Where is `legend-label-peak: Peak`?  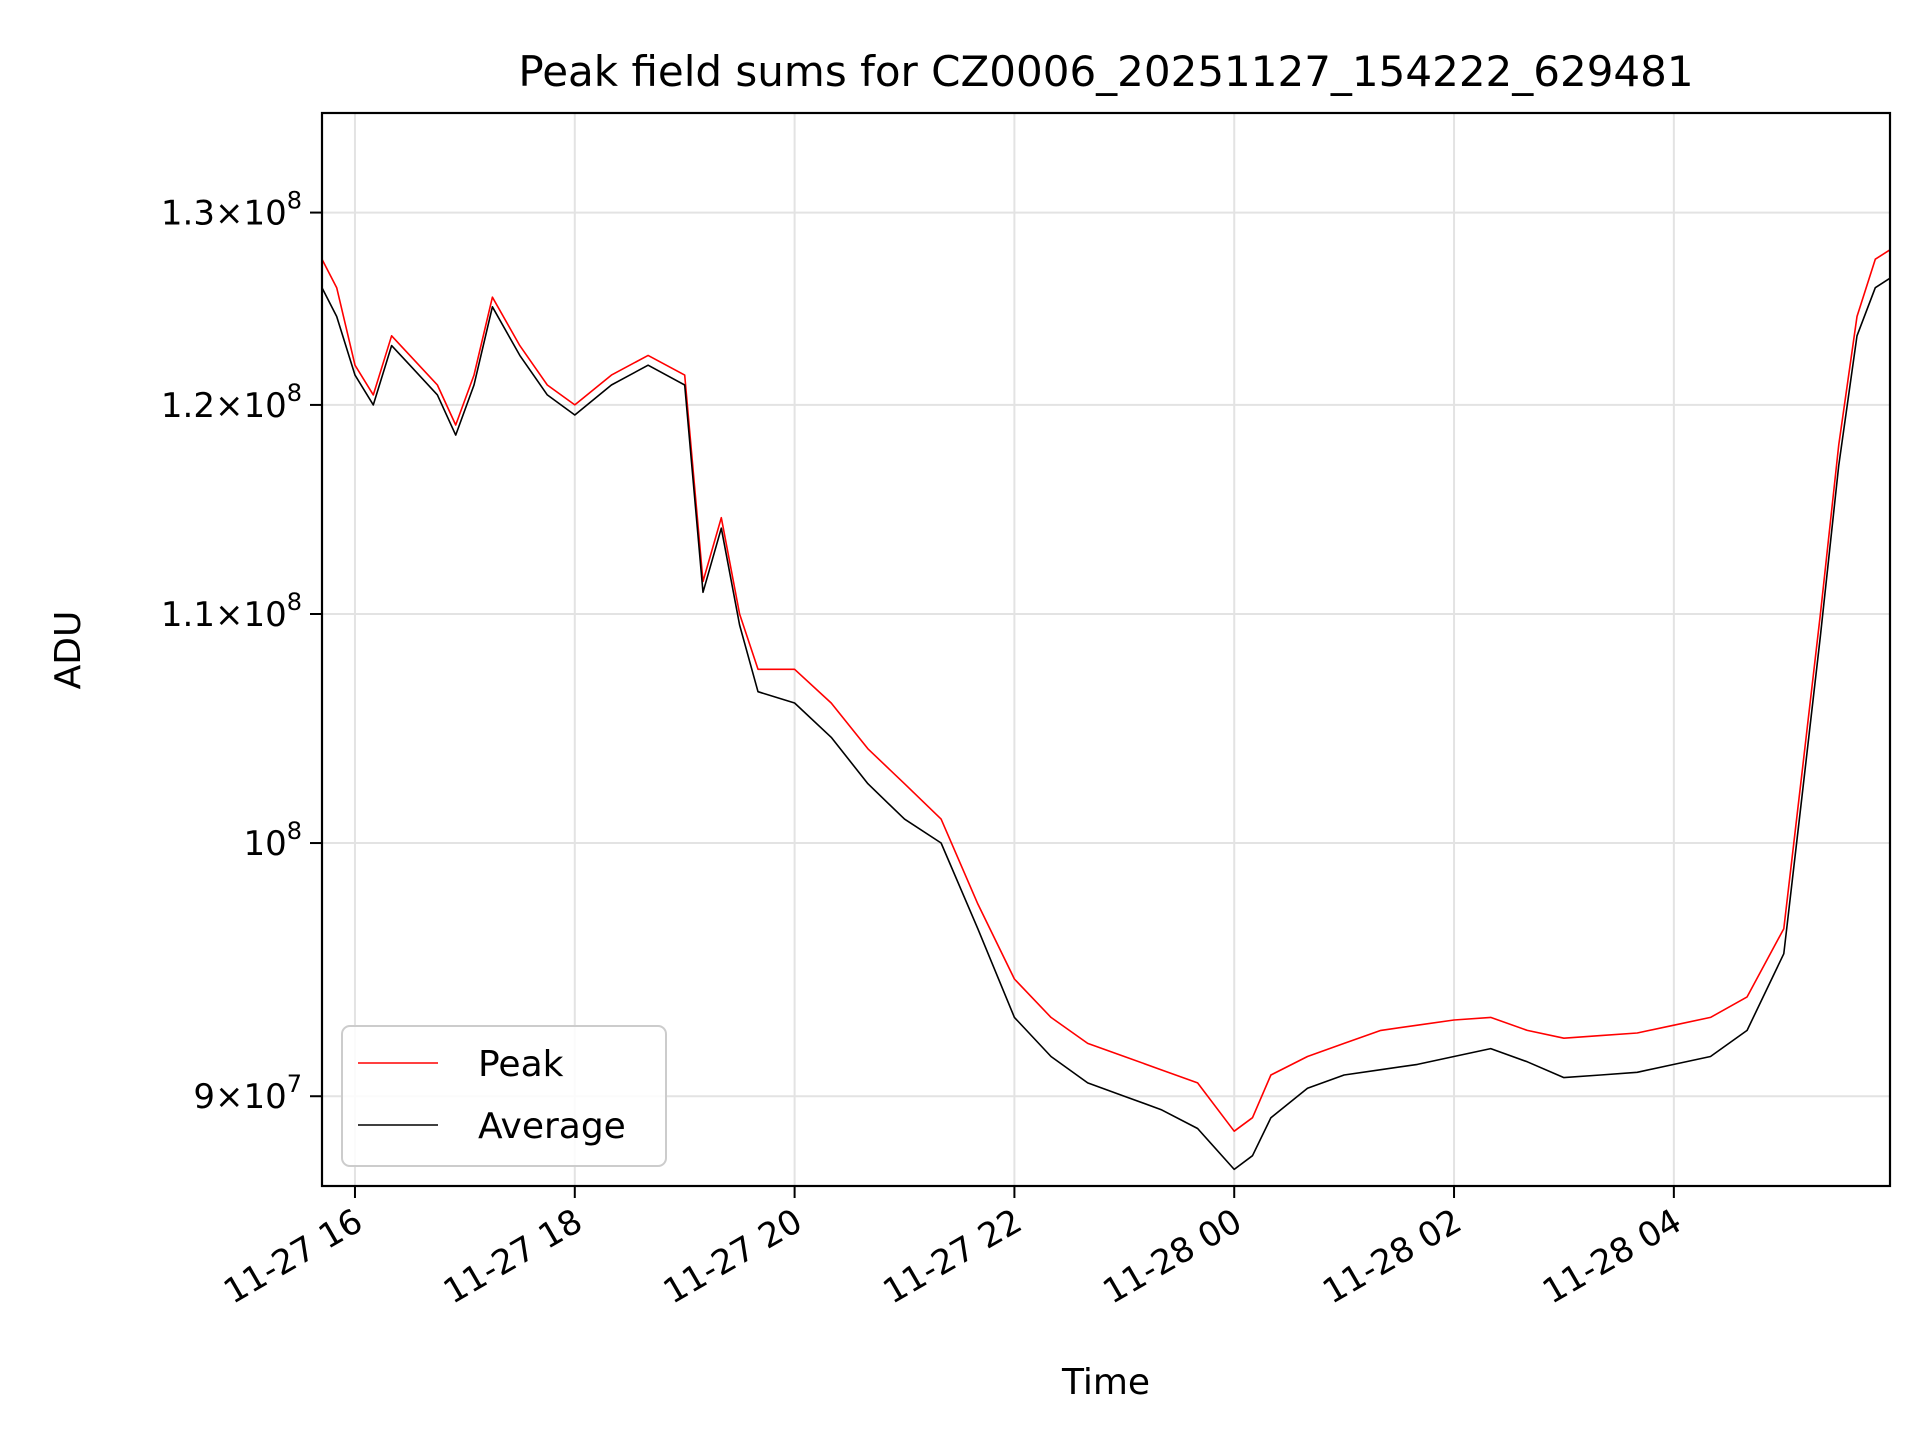
legend-label-peak: Peak is located at coordinates (521, 1064).